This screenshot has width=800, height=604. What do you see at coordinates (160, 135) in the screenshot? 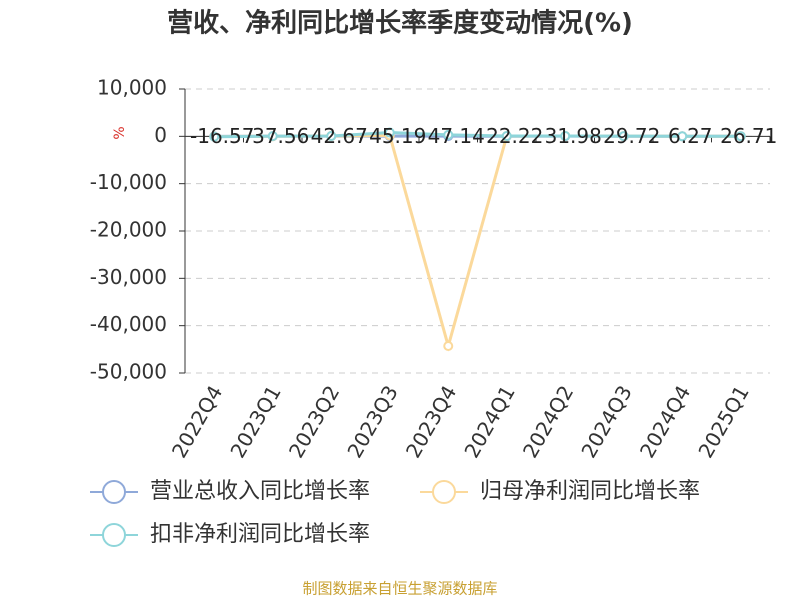
I see `y-tick-label: 0` at bounding box center [160, 135].